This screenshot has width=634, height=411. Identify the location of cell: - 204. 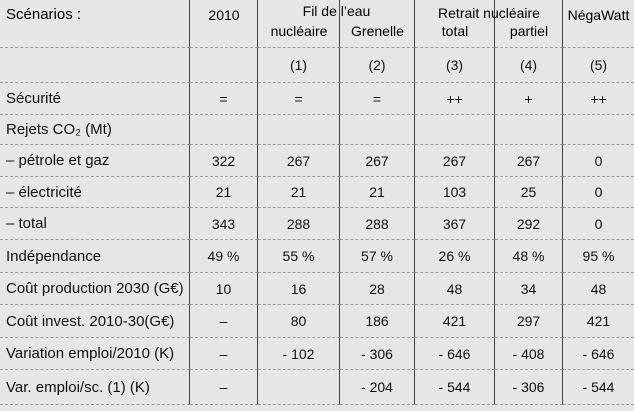
(377, 387).